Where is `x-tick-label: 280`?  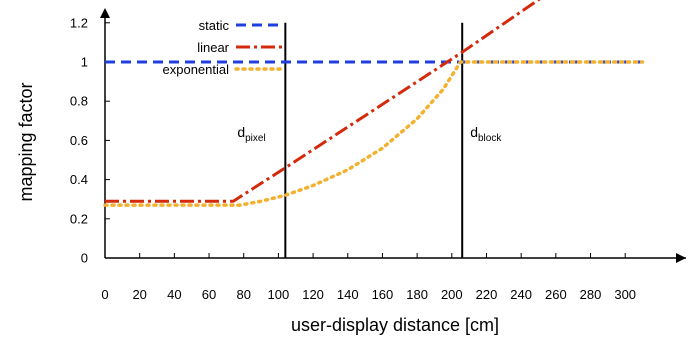 x-tick-label: 280 is located at coordinates (591, 294).